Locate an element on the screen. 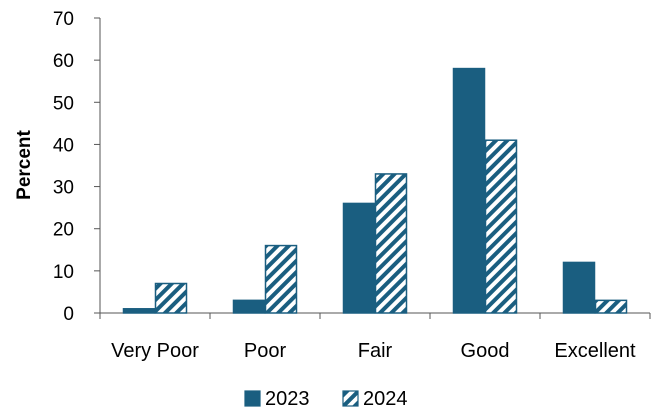 This screenshot has width=672, height=417. y-tick-label: 40 is located at coordinates (63, 145).